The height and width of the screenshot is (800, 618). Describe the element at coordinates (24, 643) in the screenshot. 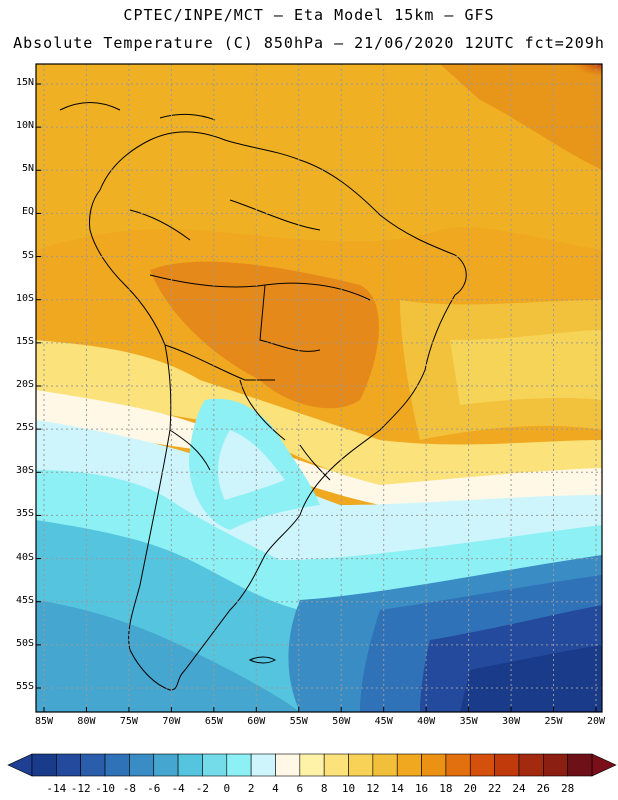

I see `lat-label: 50S` at that location.